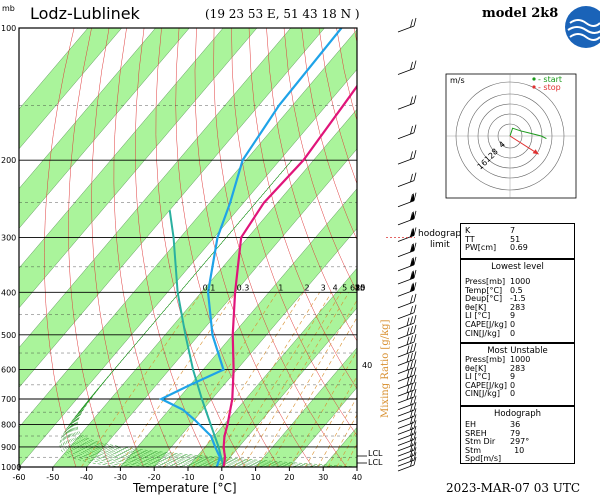  Describe the element at coordinates (517, 267) in the screenshot. I see `lowest-level-title: Lowest level` at that location.